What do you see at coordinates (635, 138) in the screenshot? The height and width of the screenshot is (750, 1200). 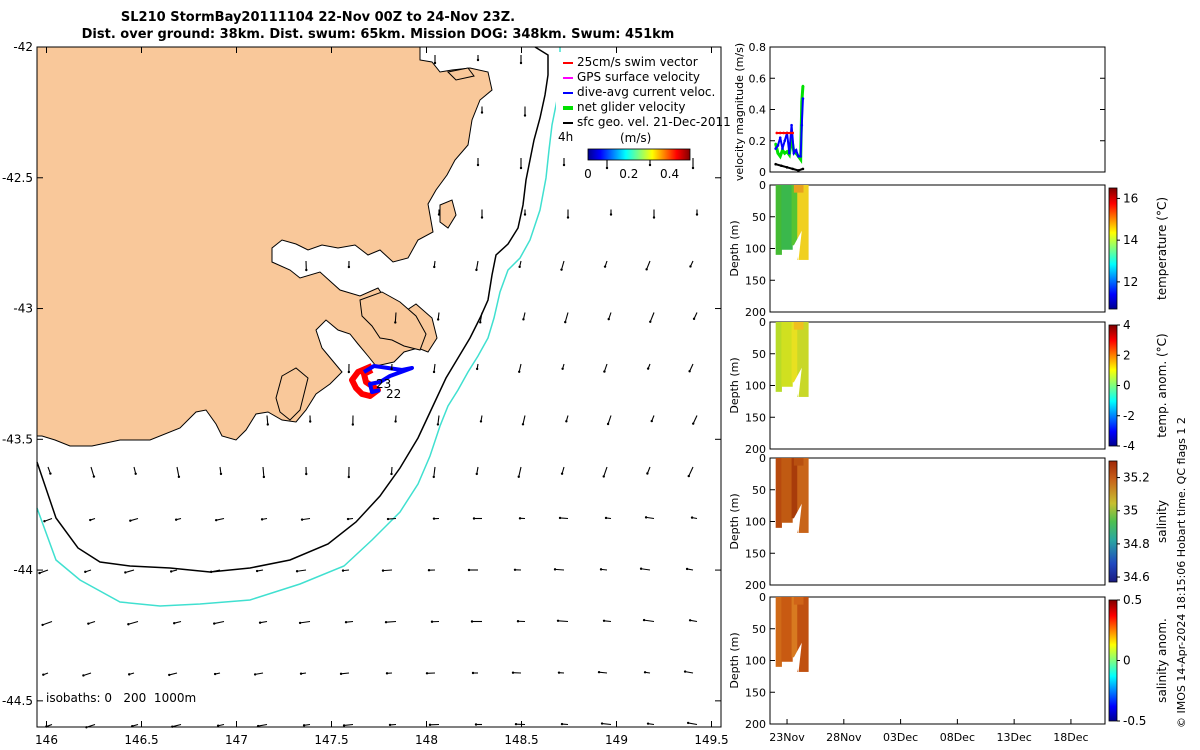 I see `colorbar-label: (m/s)` at bounding box center [635, 138].